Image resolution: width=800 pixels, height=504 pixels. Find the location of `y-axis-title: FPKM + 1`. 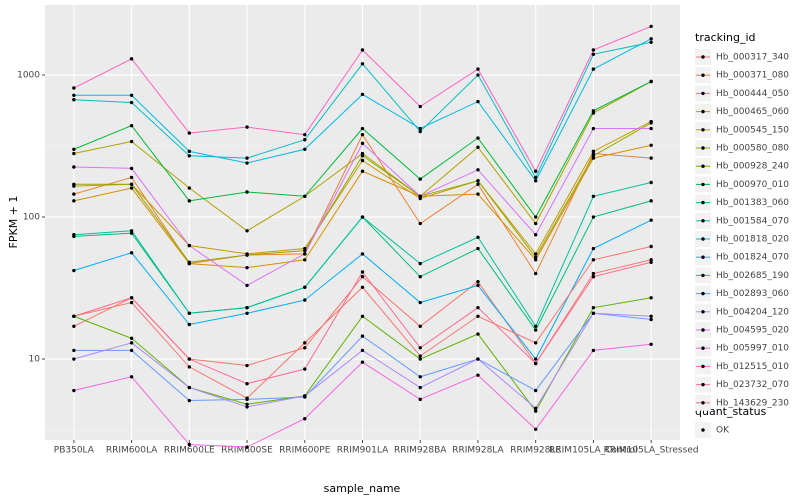

y-axis-title: FPKM + 1 is located at coordinates (13, 222).